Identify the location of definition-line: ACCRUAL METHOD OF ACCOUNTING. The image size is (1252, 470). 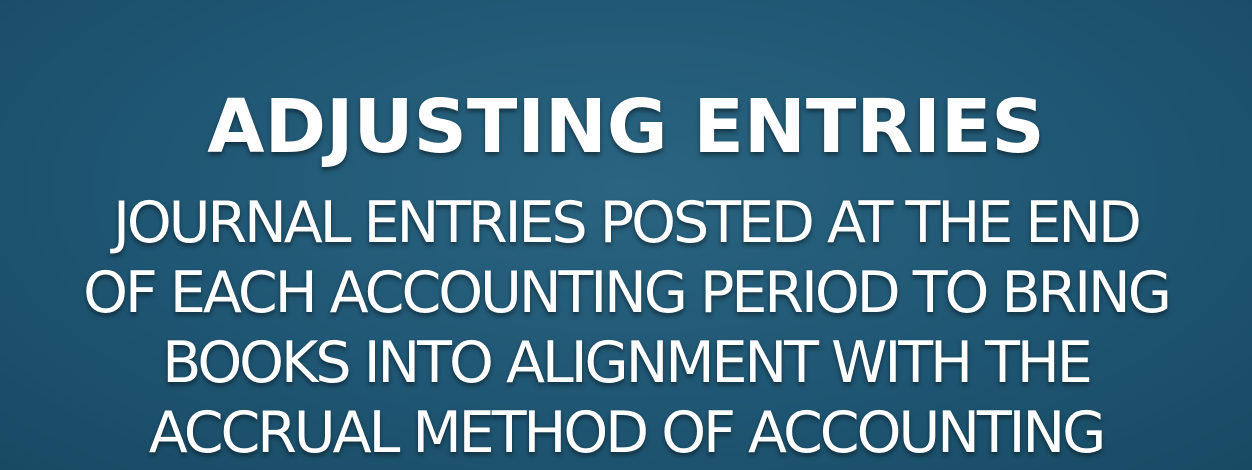
(627, 433).